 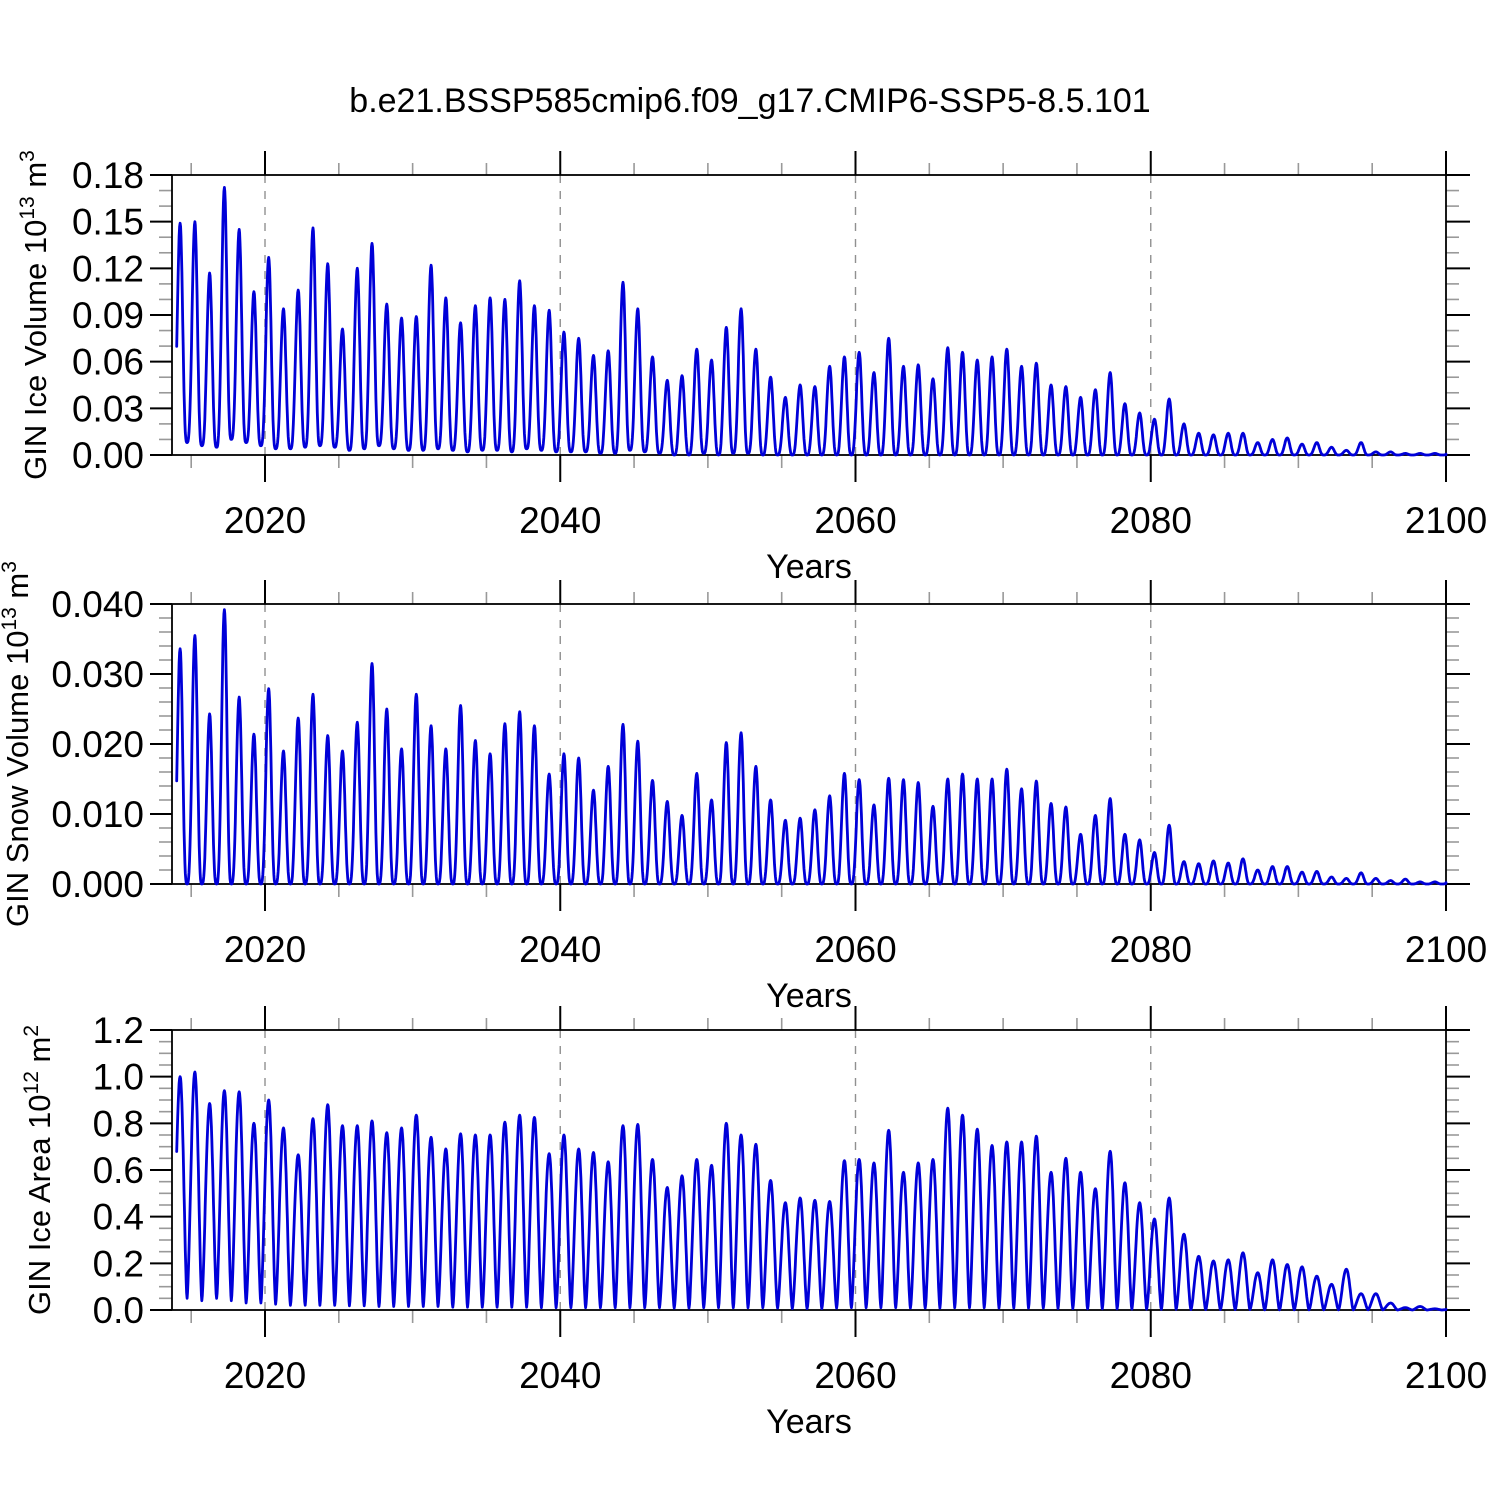 What do you see at coordinates (108, 222) in the screenshot?
I see `y-tick-label: 0.15` at bounding box center [108, 222].